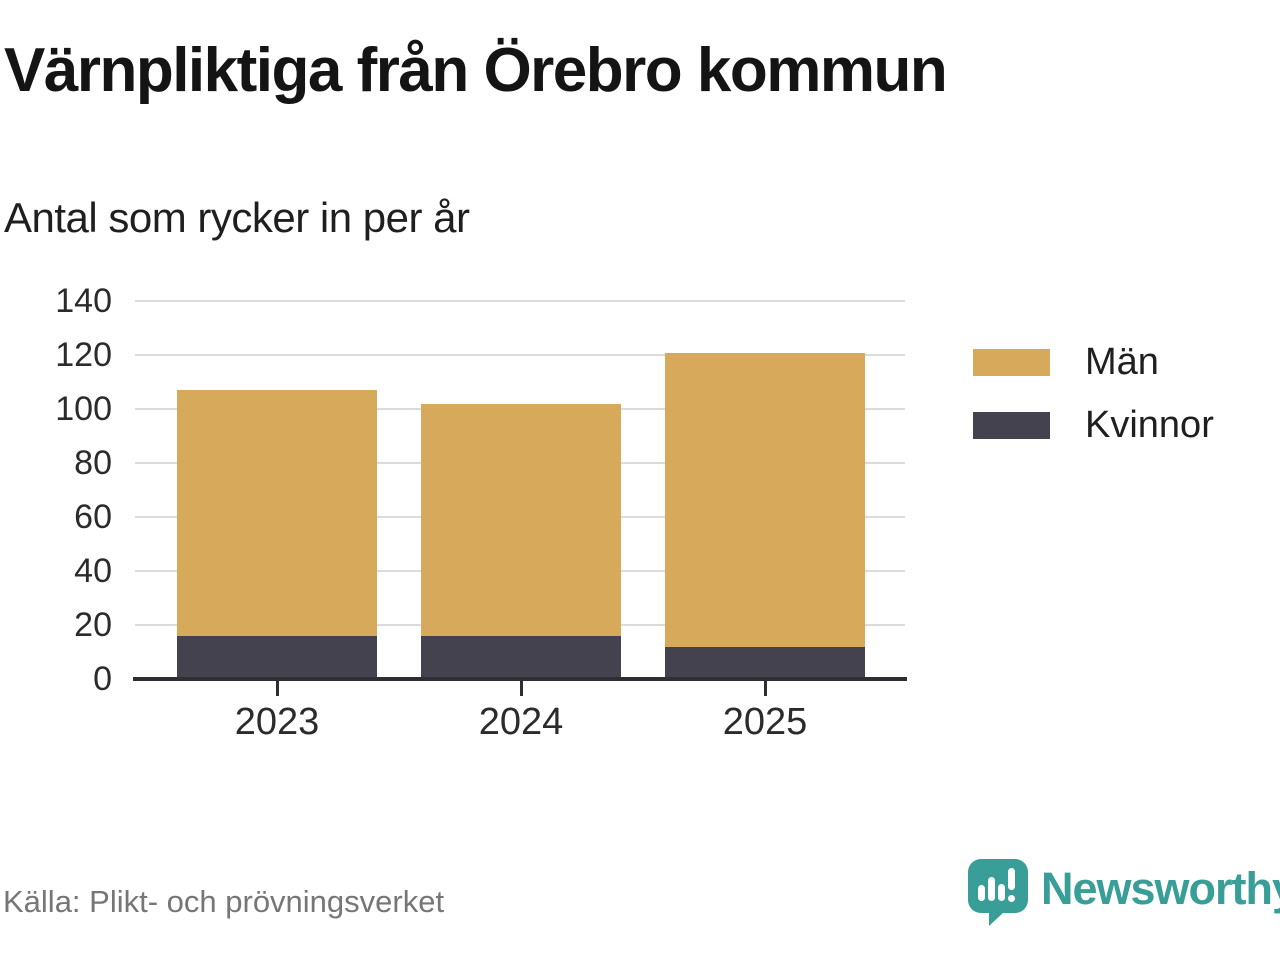 The height and width of the screenshot is (960, 1280). What do you see at coordinates (277, 688) in the screenshot?
I see `x-tick-2023` at bounding box center [277, 688].